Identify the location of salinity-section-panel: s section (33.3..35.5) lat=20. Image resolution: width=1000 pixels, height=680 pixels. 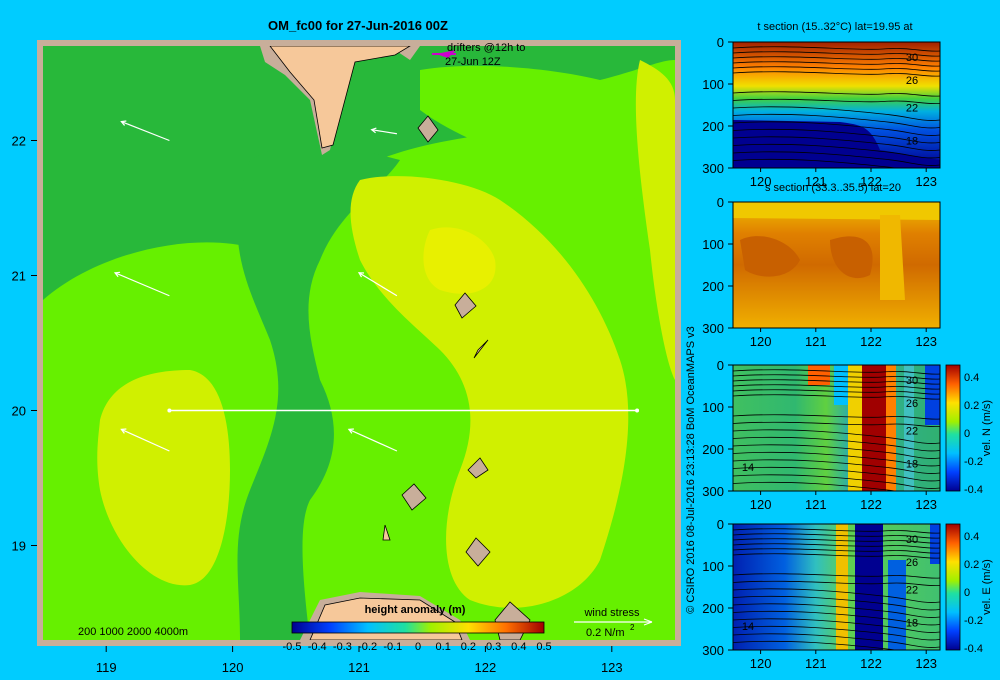
(836, 255).